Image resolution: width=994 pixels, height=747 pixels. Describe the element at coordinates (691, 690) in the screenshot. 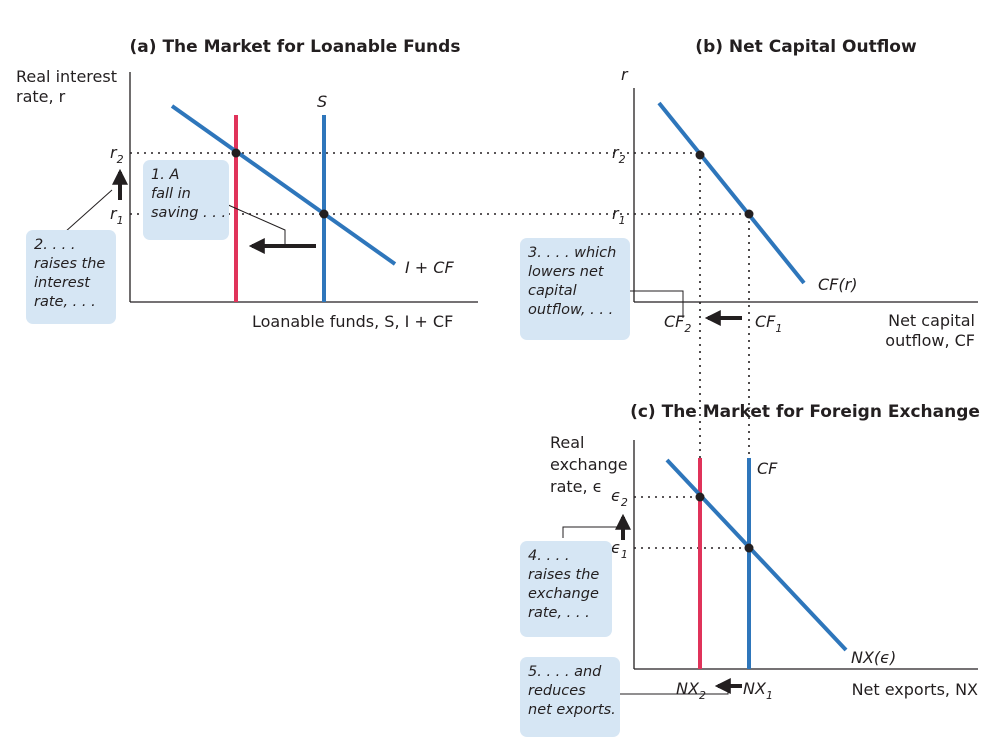

I see `panel-c-xtick-nx2: NX2` at that location.